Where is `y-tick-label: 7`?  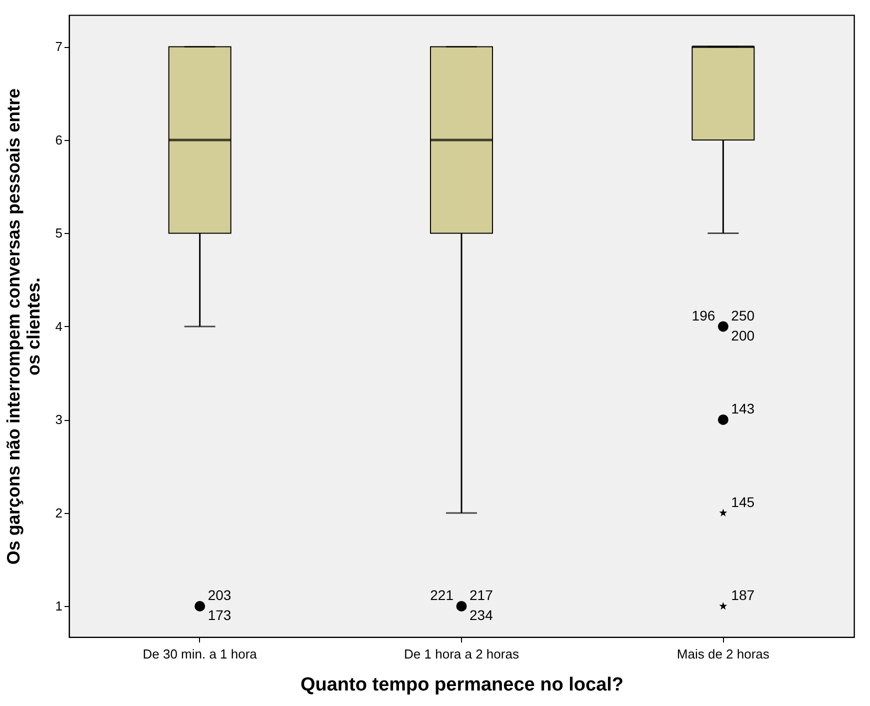
y-tick-label: 7 is located at coordinates (58, 46).